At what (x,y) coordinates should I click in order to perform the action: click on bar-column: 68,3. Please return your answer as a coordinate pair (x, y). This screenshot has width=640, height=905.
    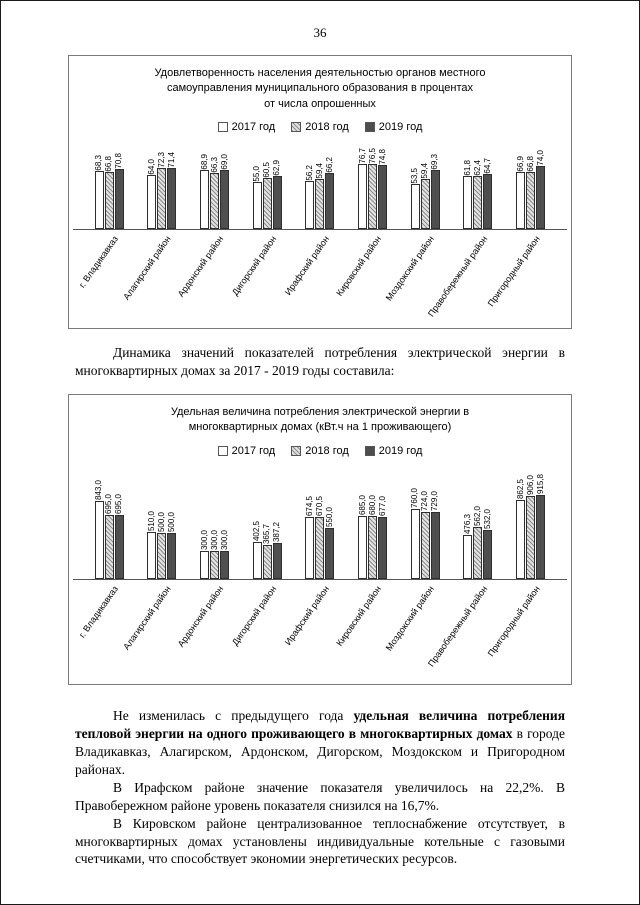
    Looking at the image, I should click on (99, 192).